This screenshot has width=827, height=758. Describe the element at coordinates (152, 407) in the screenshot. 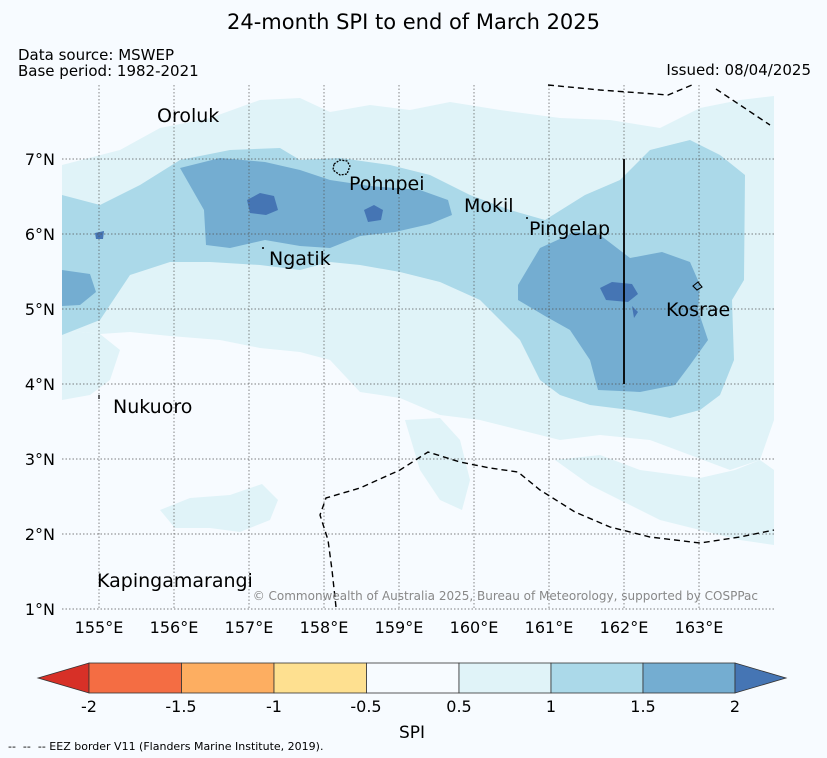

I see `place-label-nukuoro: Nukuoro` at that location.